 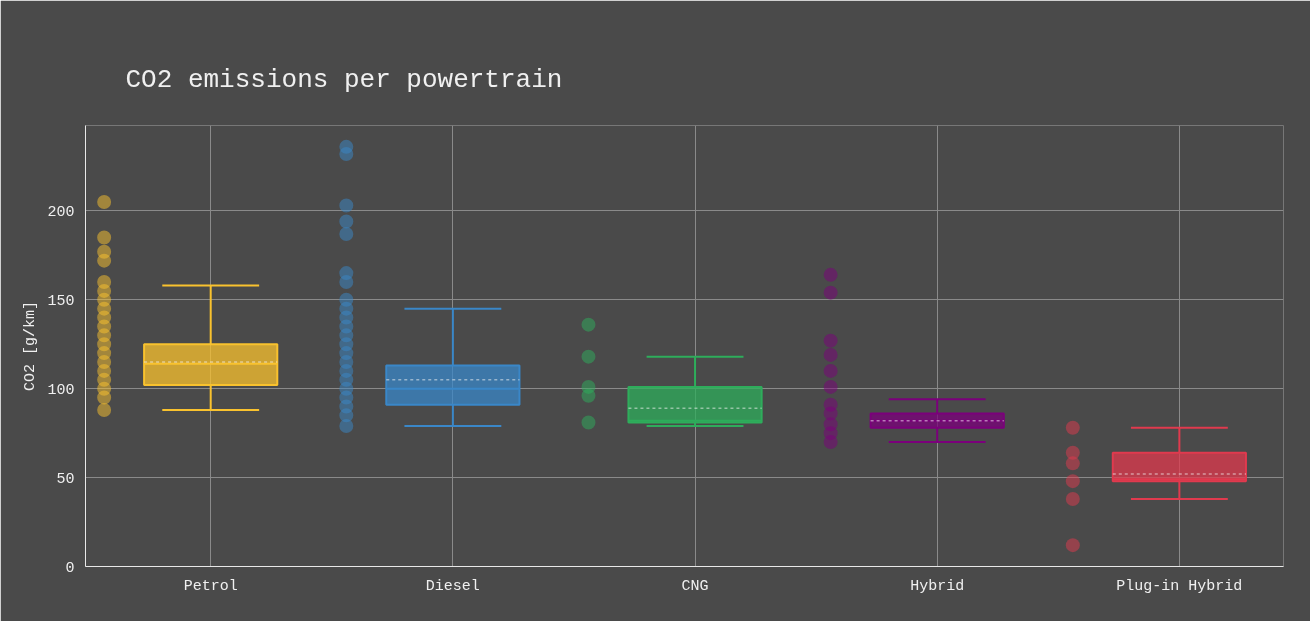 What do you see at coordinates (452, 586) in the screenshot?
I see `x-tick-label: Diesel` at bounding box center [452, 586].